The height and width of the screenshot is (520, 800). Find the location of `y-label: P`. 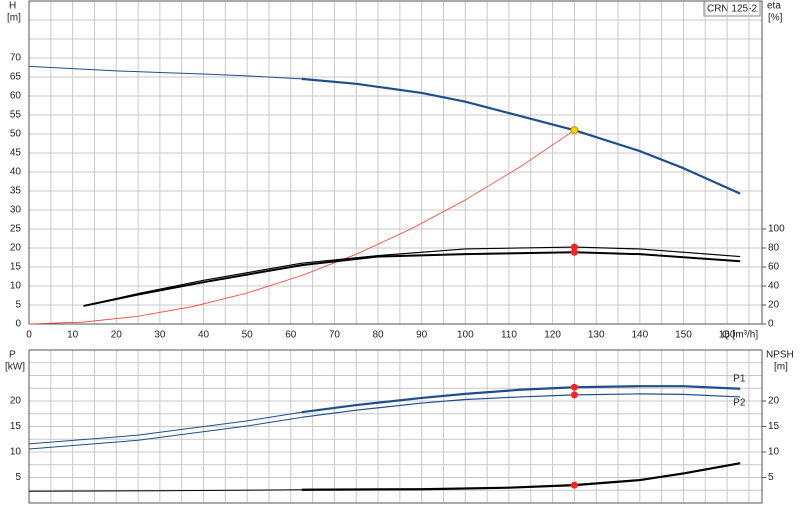

y-label: P is located at coordinates (12, 355).